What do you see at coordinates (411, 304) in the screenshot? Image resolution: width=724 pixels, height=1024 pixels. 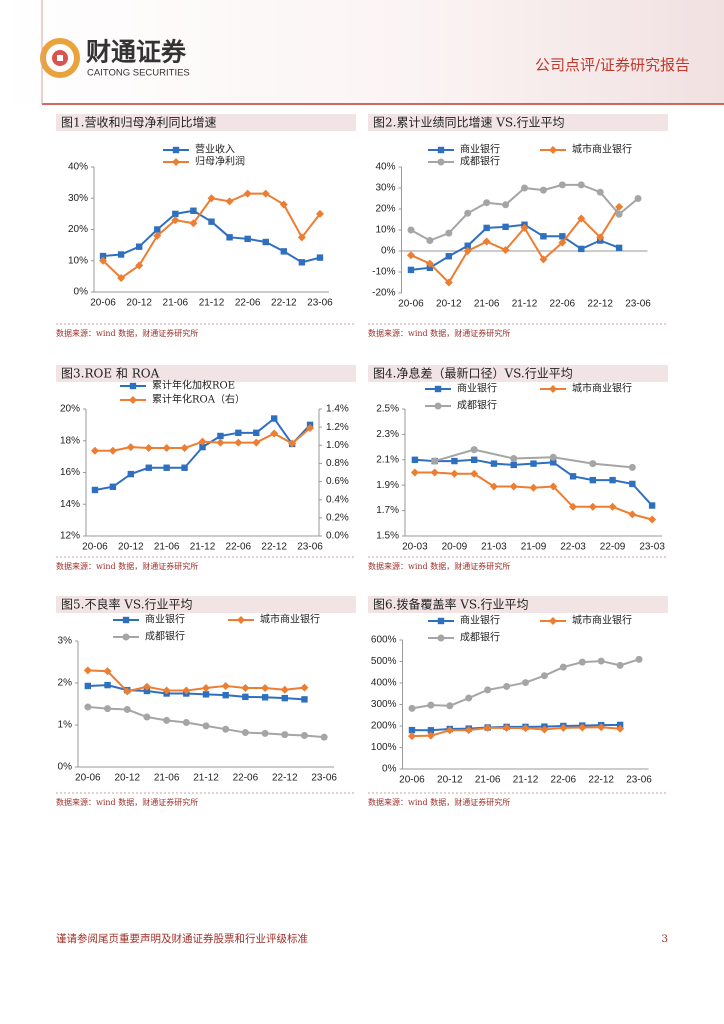 I see `x-tick-label: 20-06` at bounding box center [411, 304].